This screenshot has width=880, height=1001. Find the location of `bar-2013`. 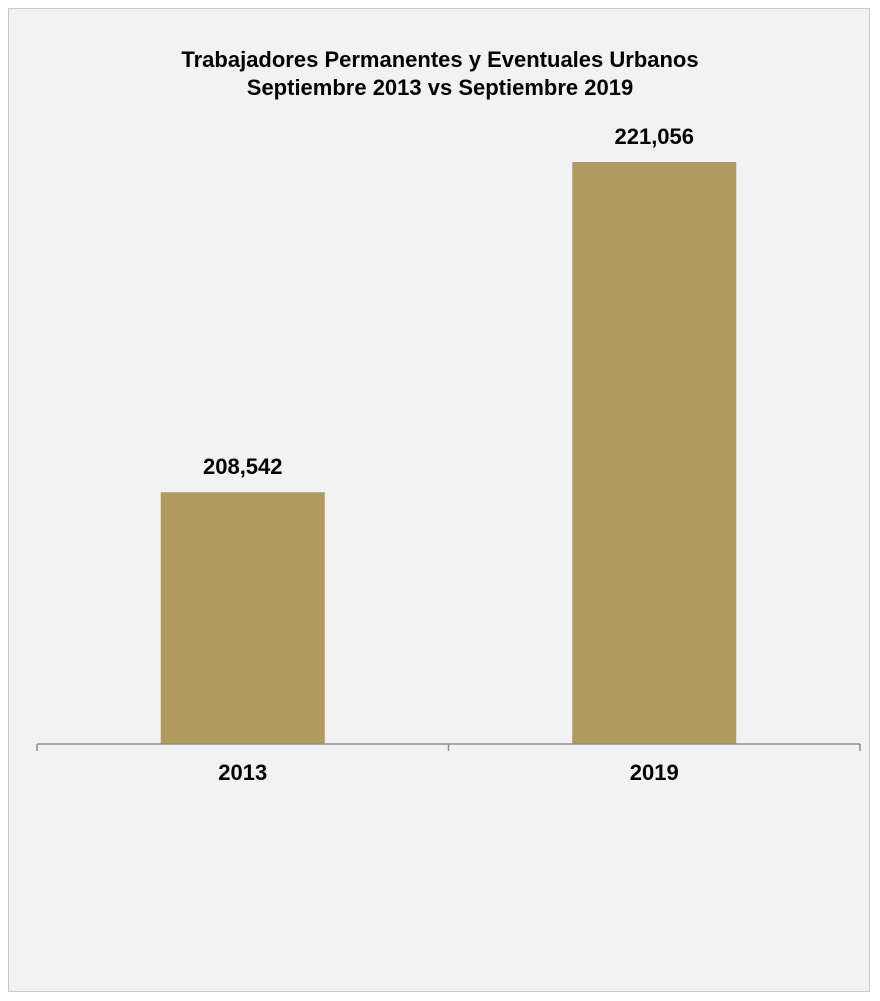

bar-2013 is located at coordinates (242, 618).